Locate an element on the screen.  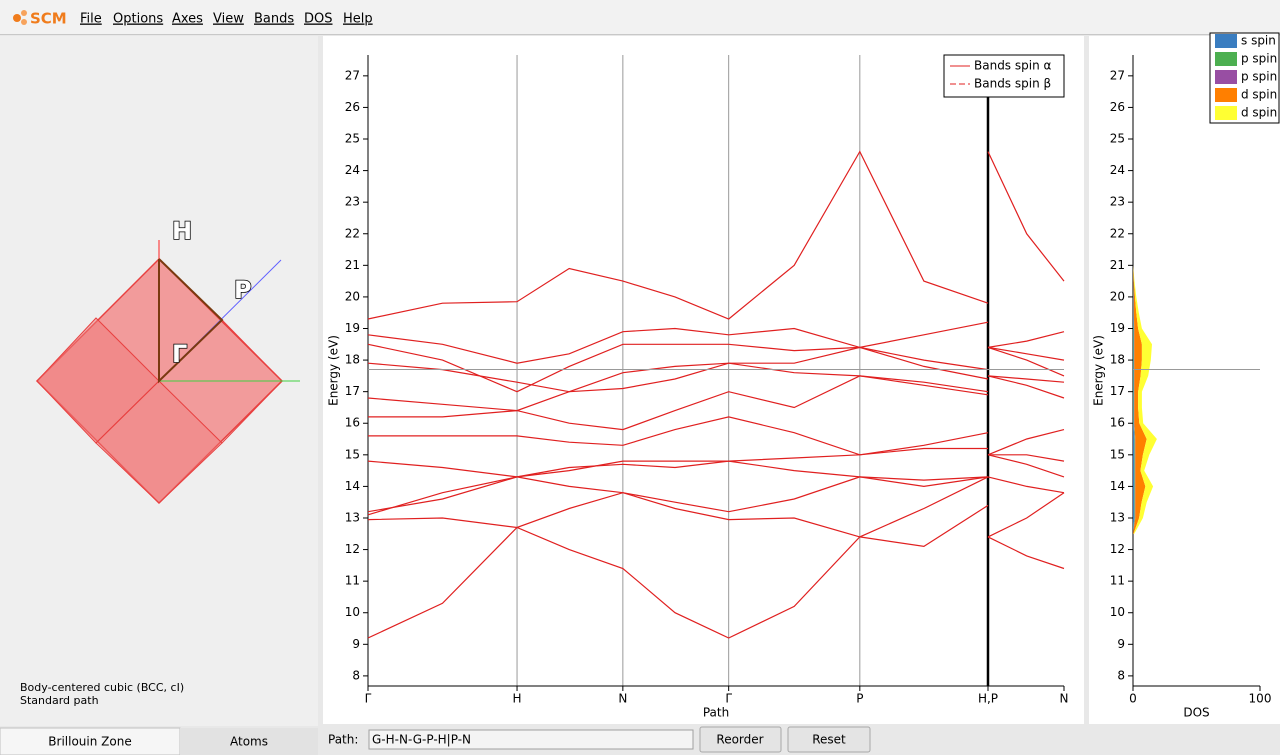
menu-item: Bands is located at coordinates (274, 19).